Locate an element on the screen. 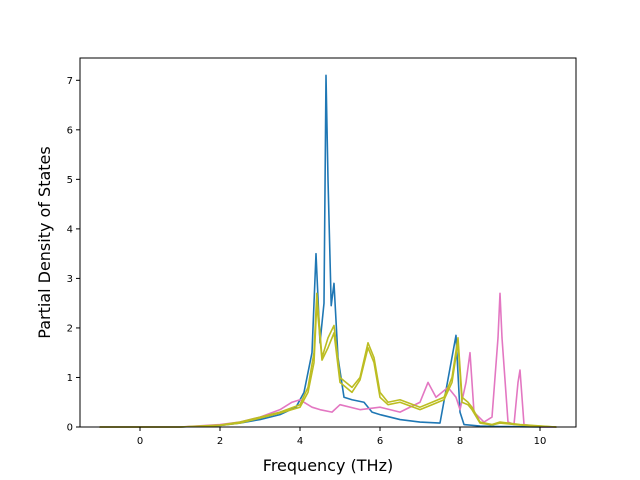  y-tick-label: 4 is located at coordinates (70, 229).